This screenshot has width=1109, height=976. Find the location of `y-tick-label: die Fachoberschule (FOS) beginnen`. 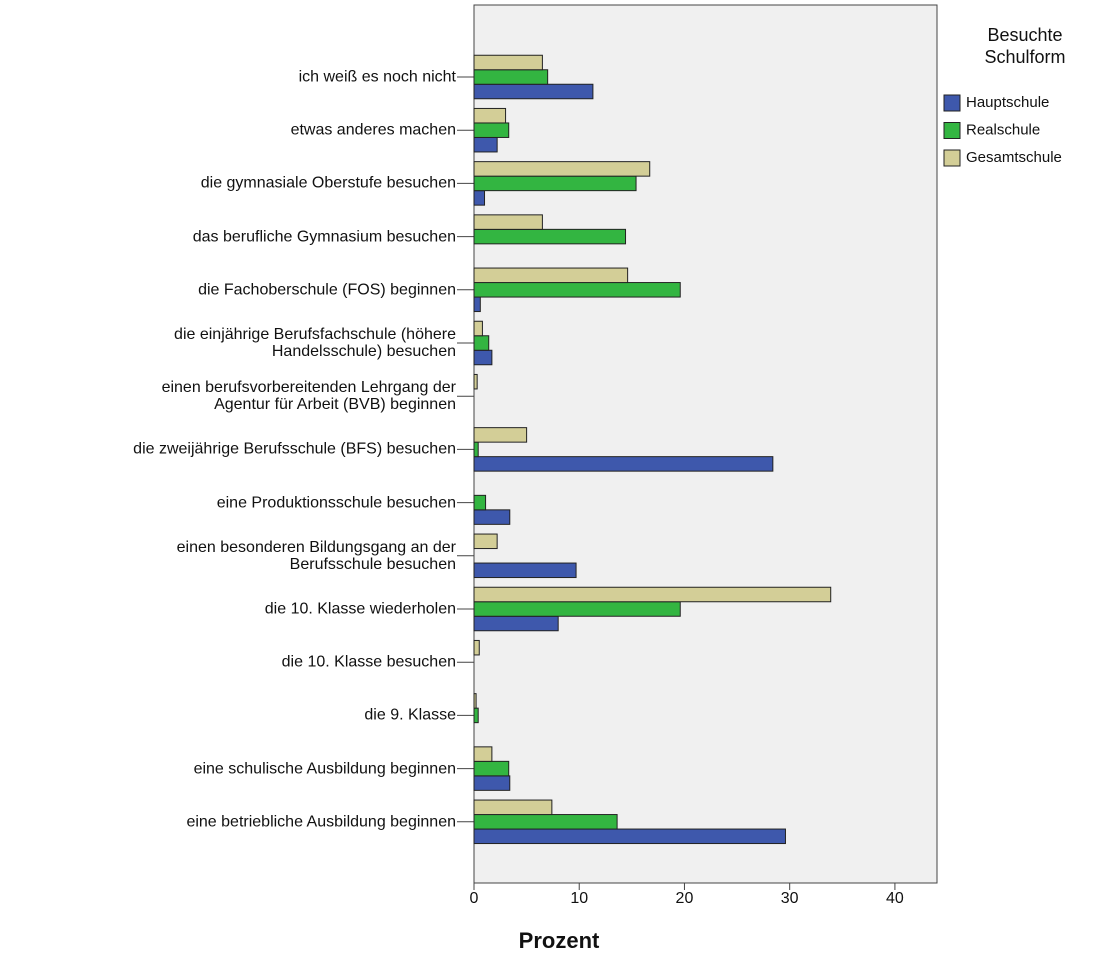

y-tick-label: die Fachoberschule (FOS) beginnen is located at coordinates (327, 290).